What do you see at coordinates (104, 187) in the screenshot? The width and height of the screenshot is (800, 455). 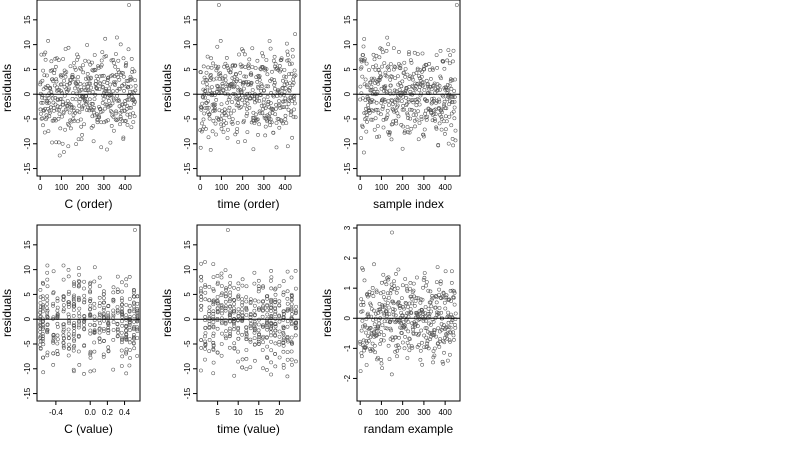 I see `x-tick-label: 300` at bounding box center [104, 187].